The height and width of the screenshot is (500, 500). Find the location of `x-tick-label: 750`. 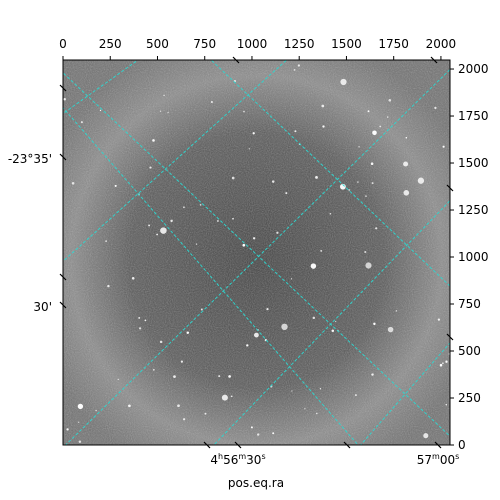

x-tick-label: 750 is located at coordinates (204, 44).